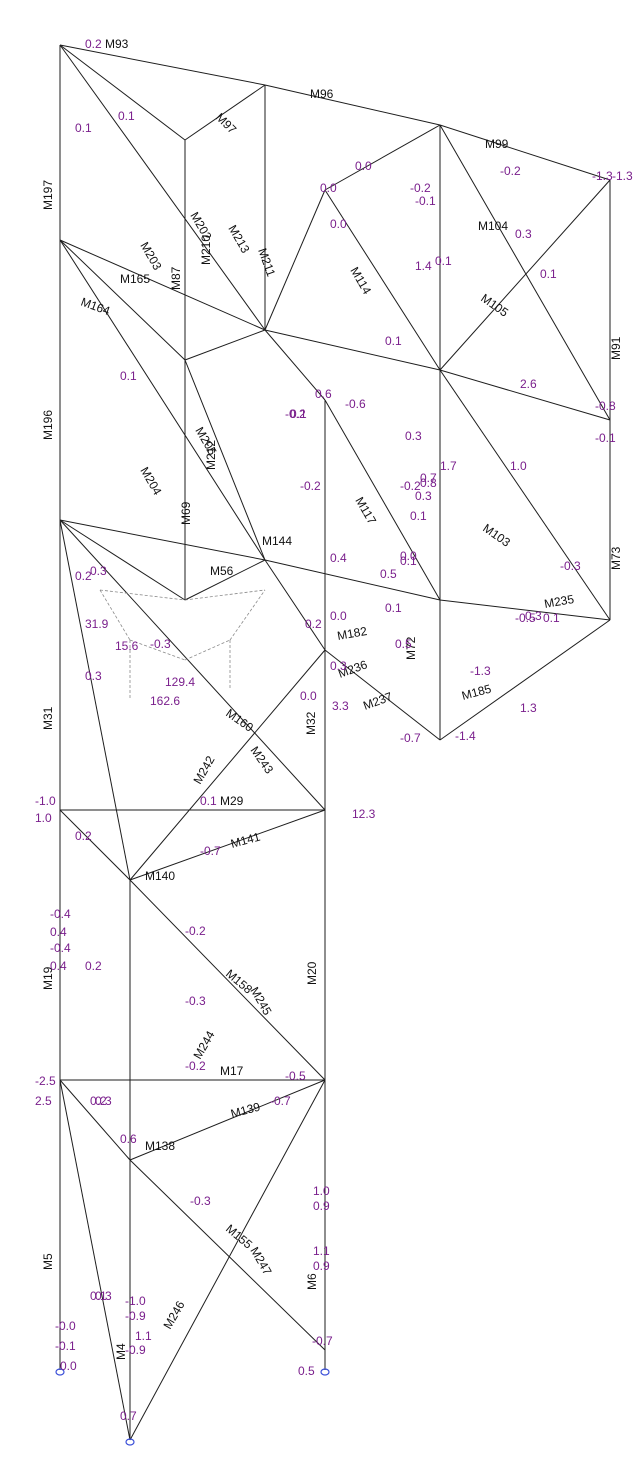 The image size is (639, 1457). Describe the element at coordinates (312, 973) in the screenshot. I see `member-label: M20` at that location.